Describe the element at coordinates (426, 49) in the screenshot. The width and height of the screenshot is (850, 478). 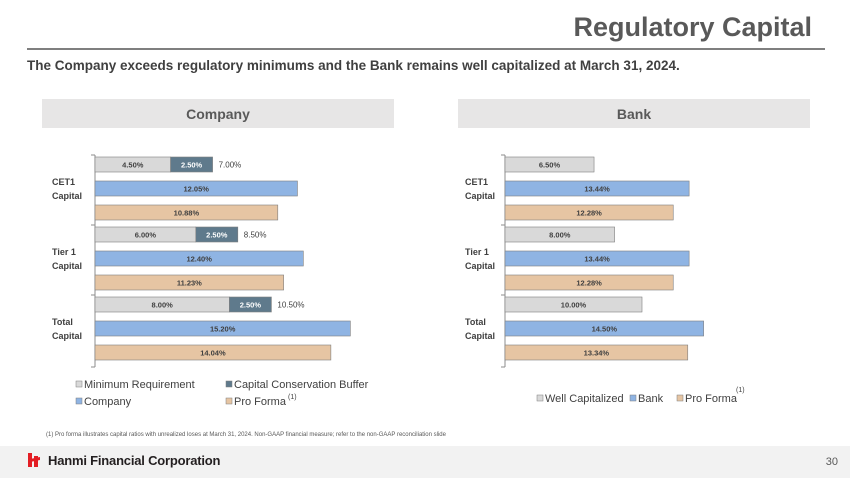
I see `title-rule` at that location.